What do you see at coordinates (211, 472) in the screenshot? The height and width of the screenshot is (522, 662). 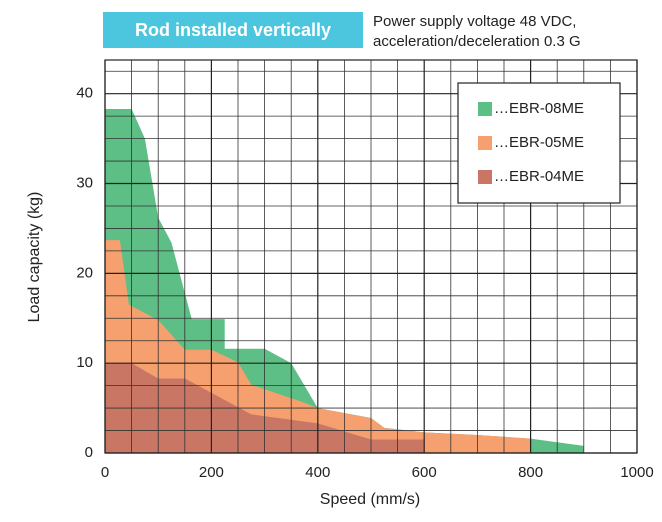 I see `x-tick-label: 200` at bounding box center [211, 472].